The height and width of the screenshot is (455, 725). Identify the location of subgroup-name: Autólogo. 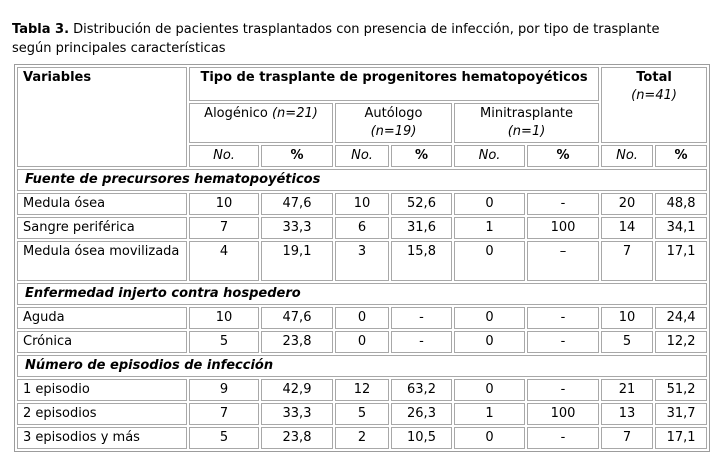
(393, 113).